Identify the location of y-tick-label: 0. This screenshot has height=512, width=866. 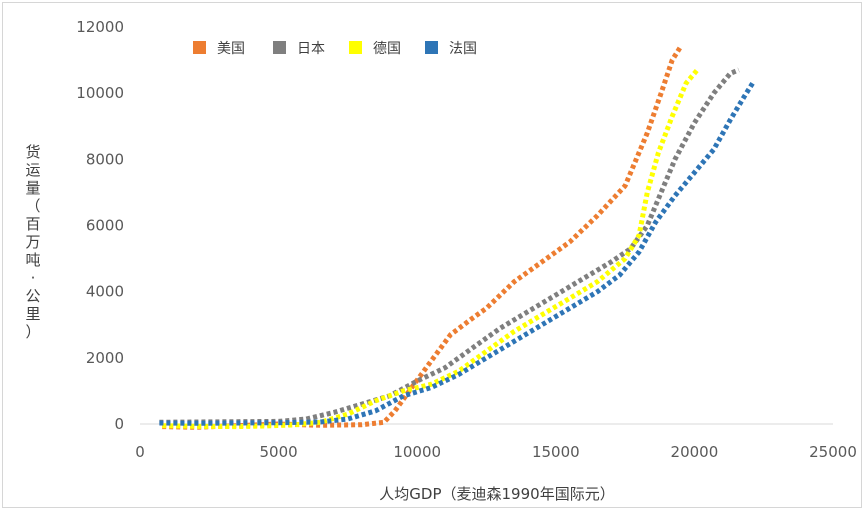
(119, 424).